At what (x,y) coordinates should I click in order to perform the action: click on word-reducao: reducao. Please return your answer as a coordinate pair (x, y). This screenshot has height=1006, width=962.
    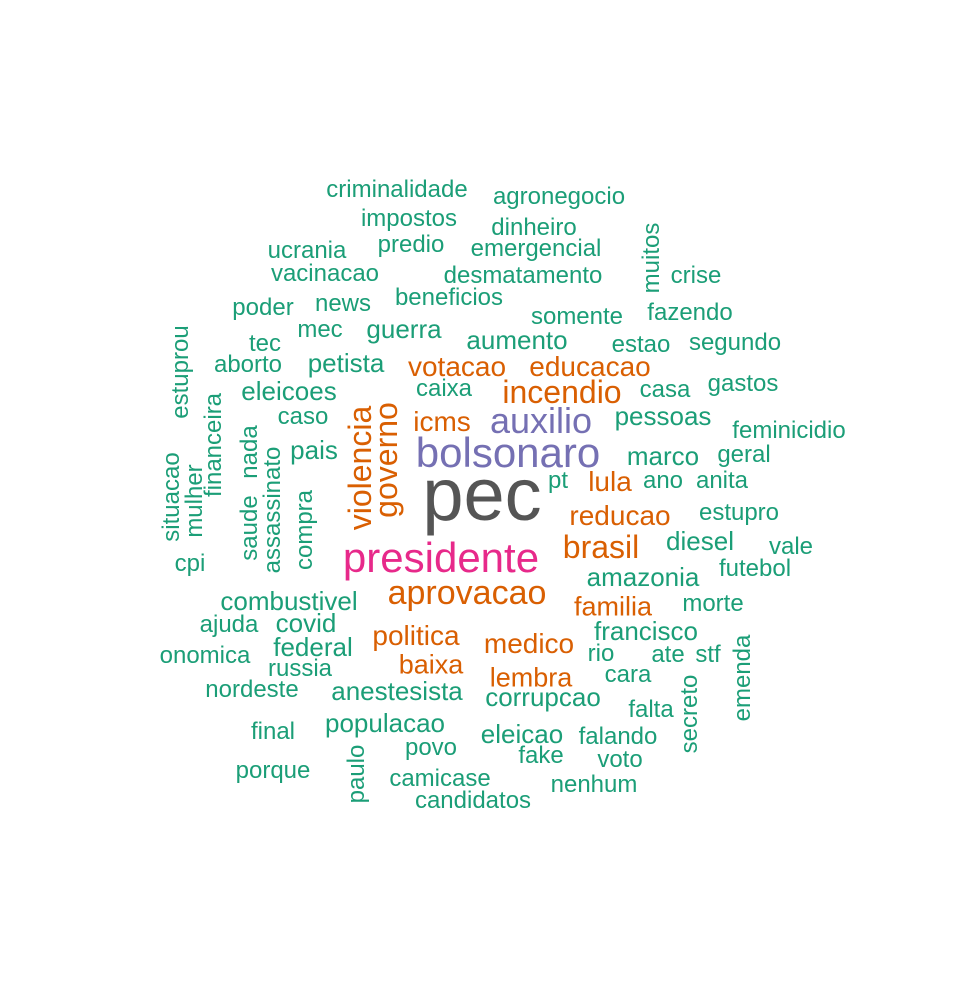
    Looking at the image, I should click on (620, 515).